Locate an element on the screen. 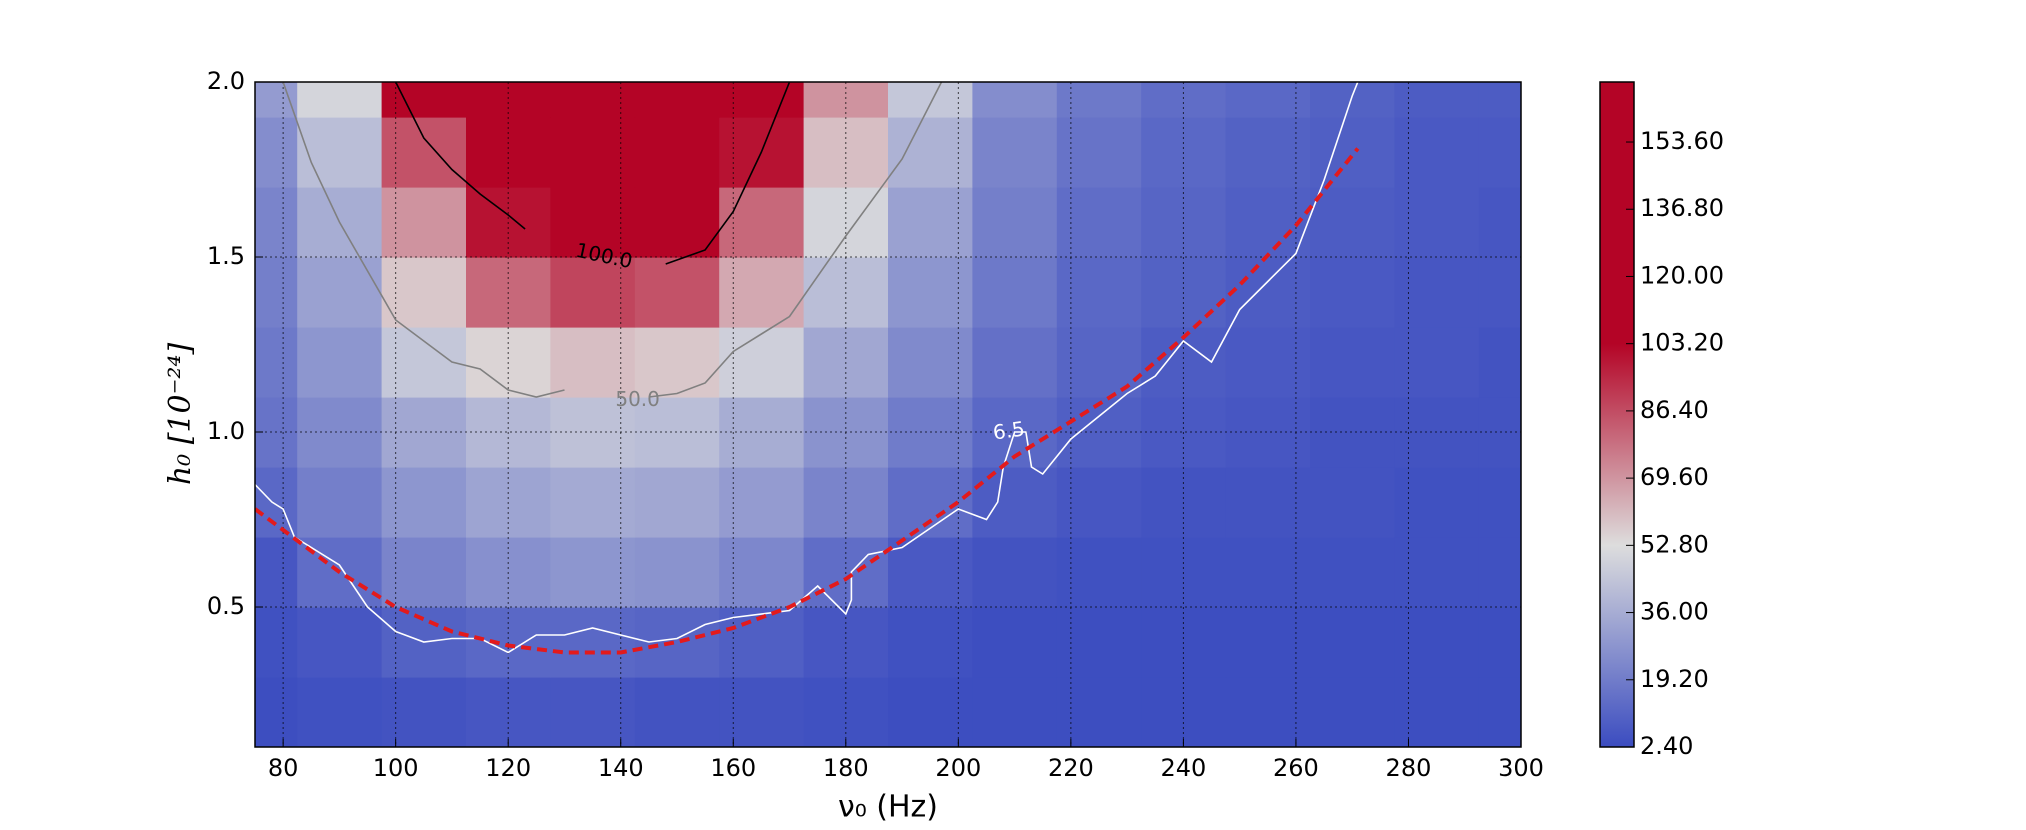 Image resolution: width=2026 pixels, height=830 pixels. colorbar-tick-label: 120.00 is located at coordinates (1682, 275).